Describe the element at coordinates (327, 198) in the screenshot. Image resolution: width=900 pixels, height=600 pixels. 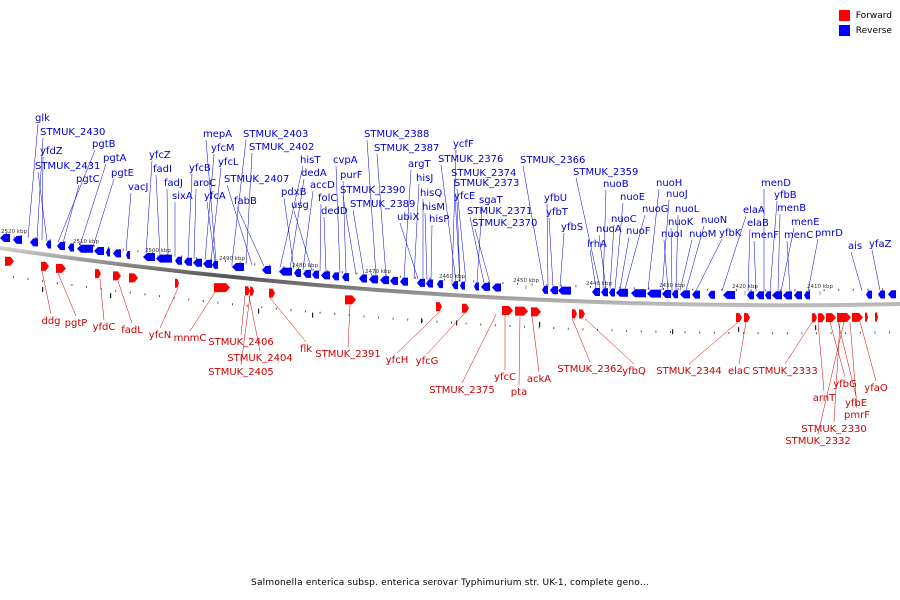
I see `reverse-gene-label: folC` at that location.